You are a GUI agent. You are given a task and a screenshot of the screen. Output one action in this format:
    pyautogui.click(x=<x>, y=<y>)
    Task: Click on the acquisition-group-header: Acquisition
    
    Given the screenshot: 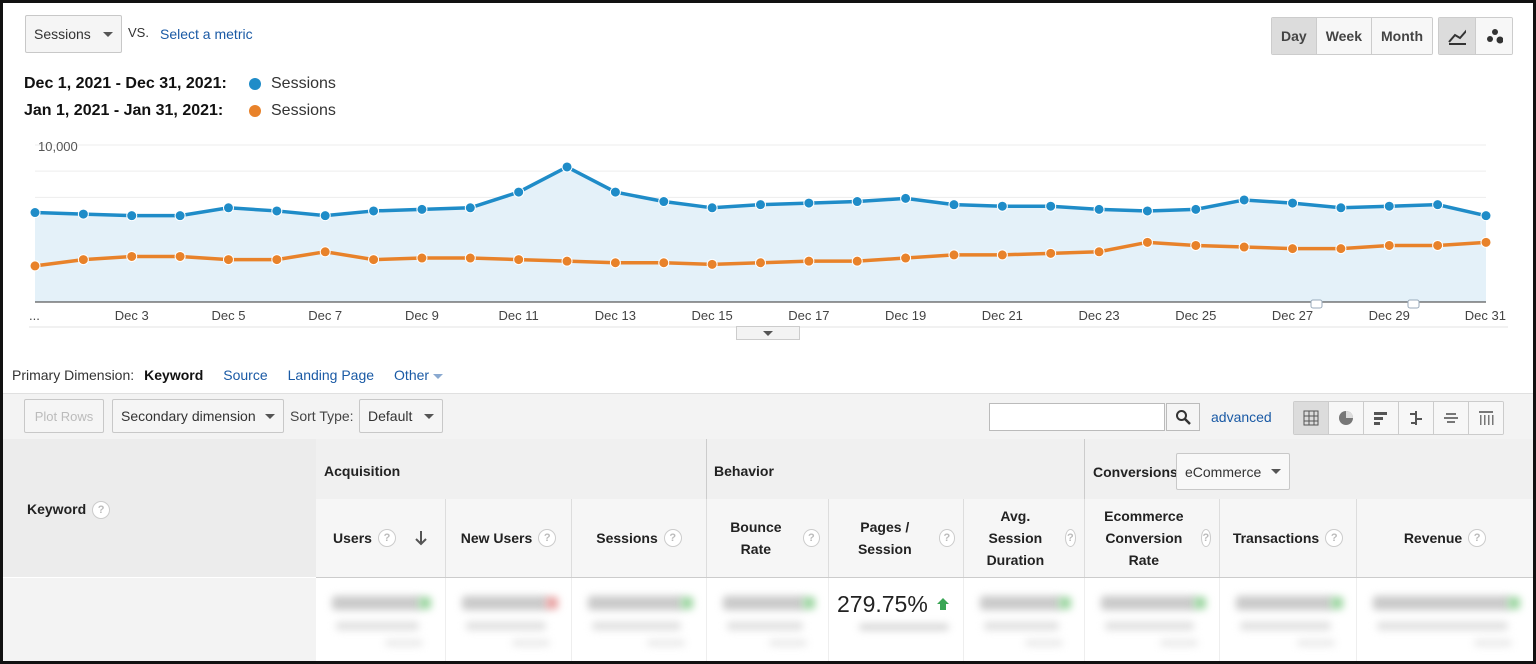 What is the action you would take?
    pyautogui.click(x=362, y=471)
    